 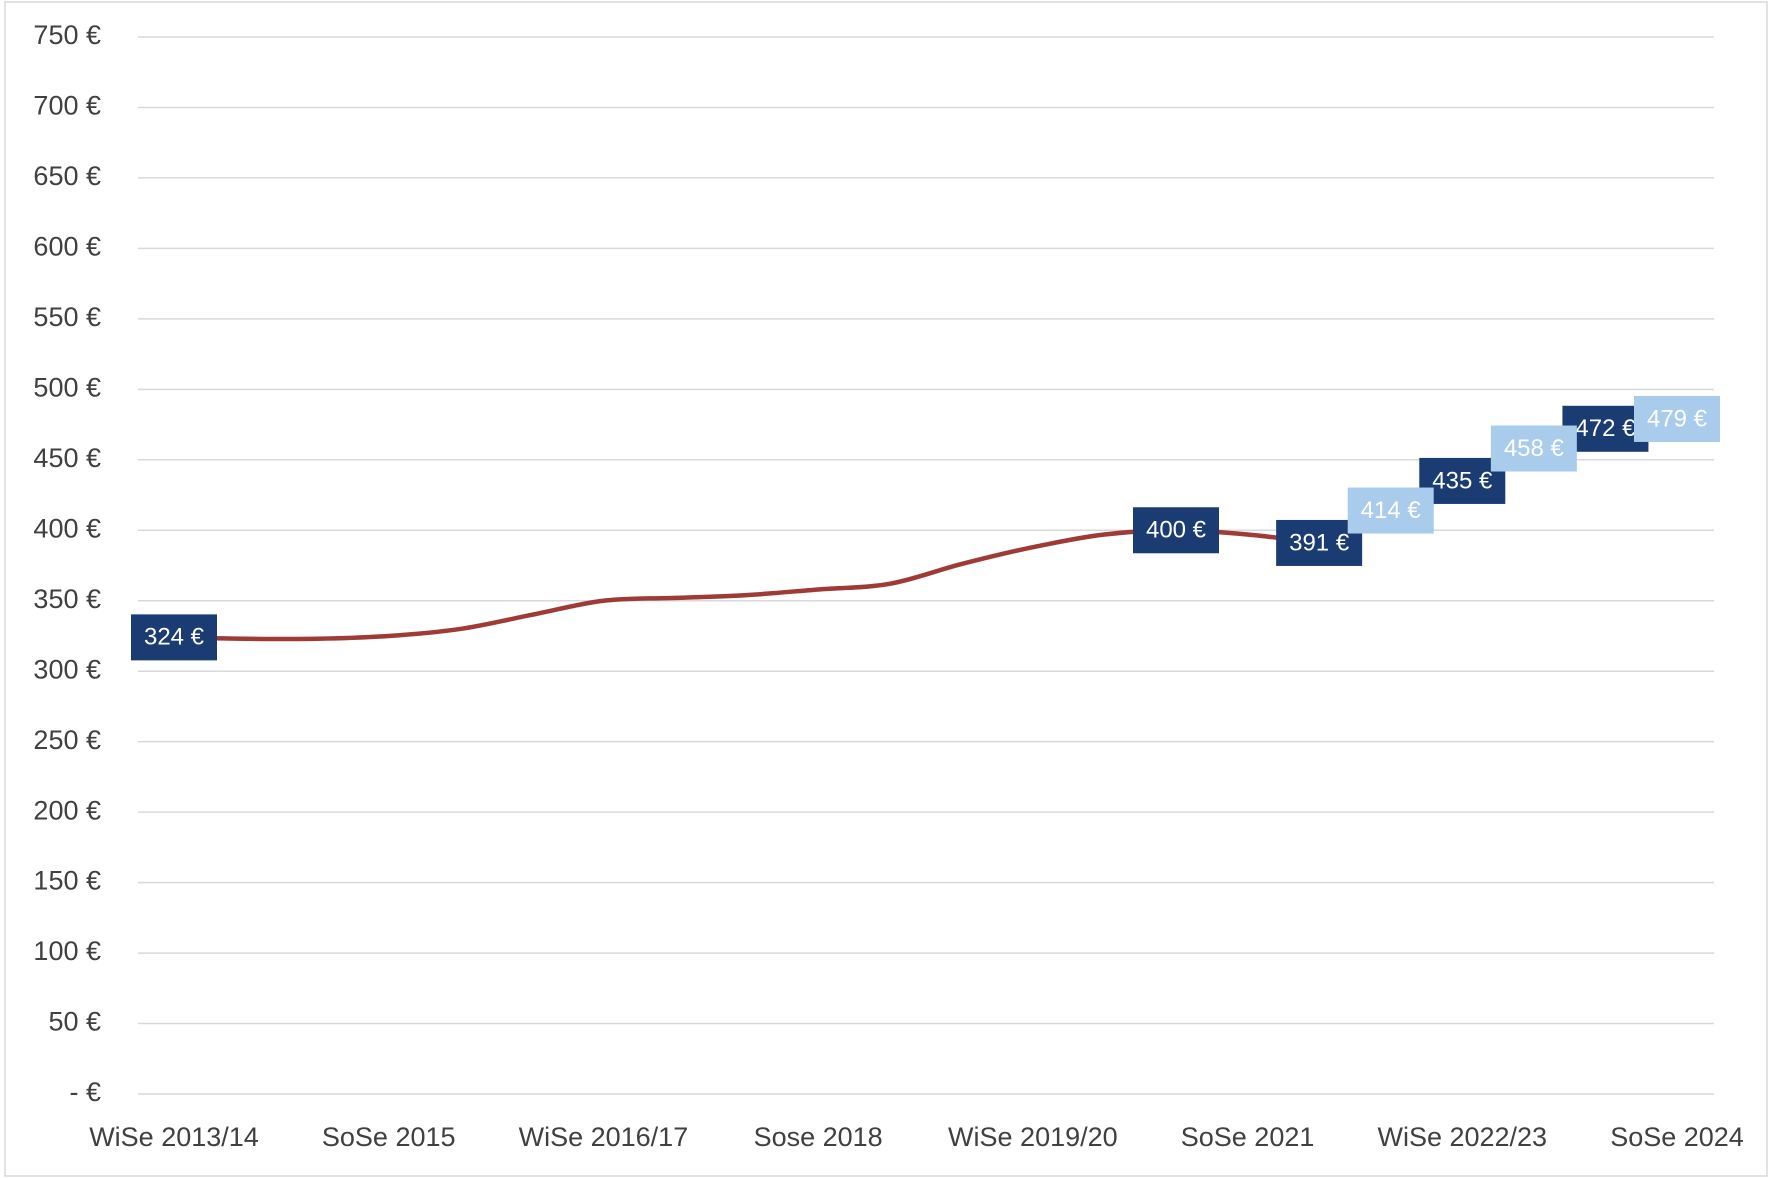 I want to click on data-label: 391 €, so click(x=1319, y=542).